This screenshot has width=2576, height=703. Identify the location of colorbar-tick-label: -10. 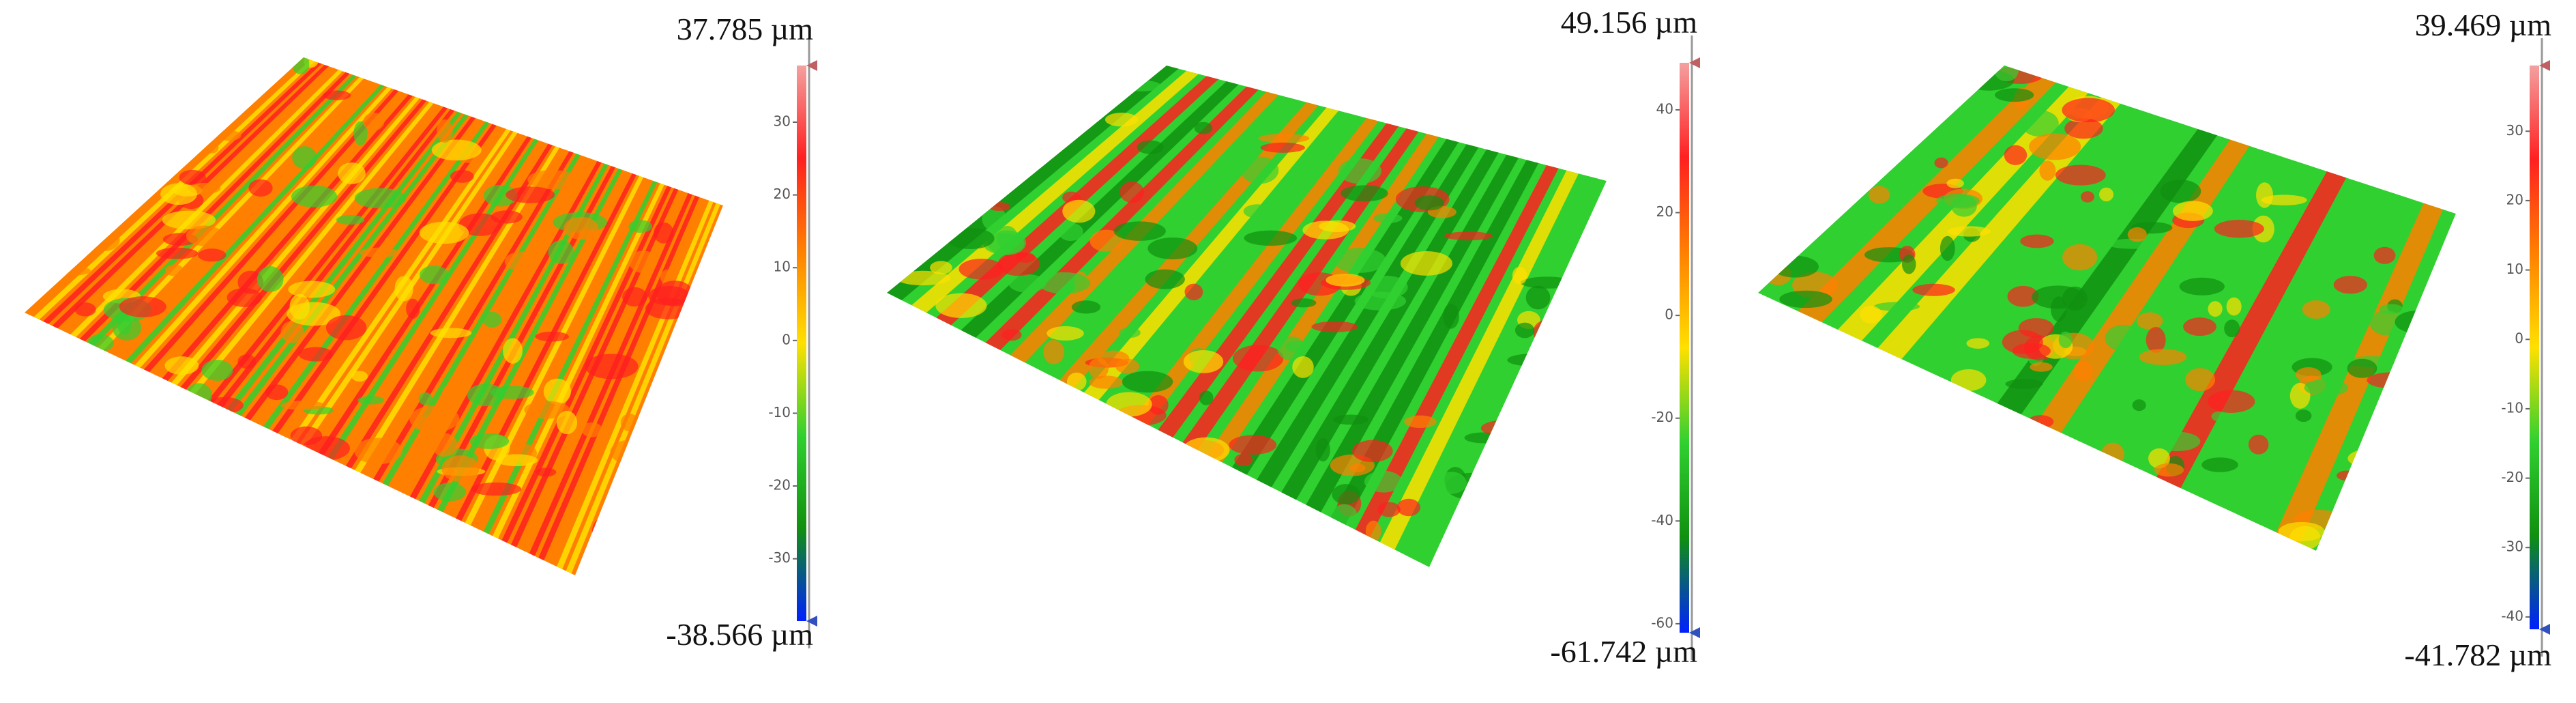
(2512, 407).